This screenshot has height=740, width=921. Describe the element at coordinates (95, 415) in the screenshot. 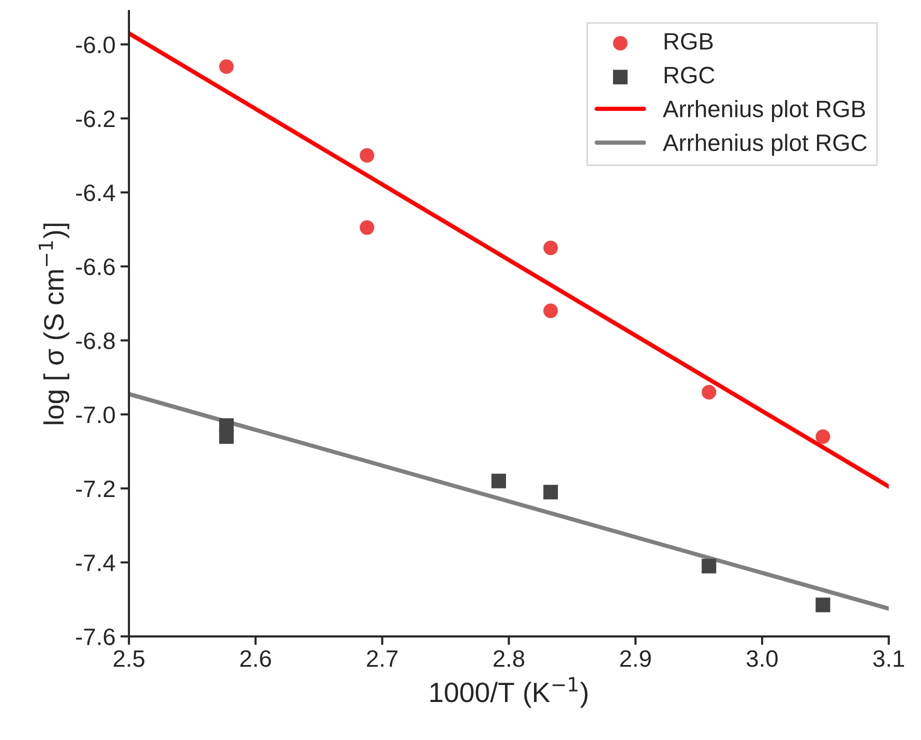

I see `y-tick-label: -7.0` at that location.